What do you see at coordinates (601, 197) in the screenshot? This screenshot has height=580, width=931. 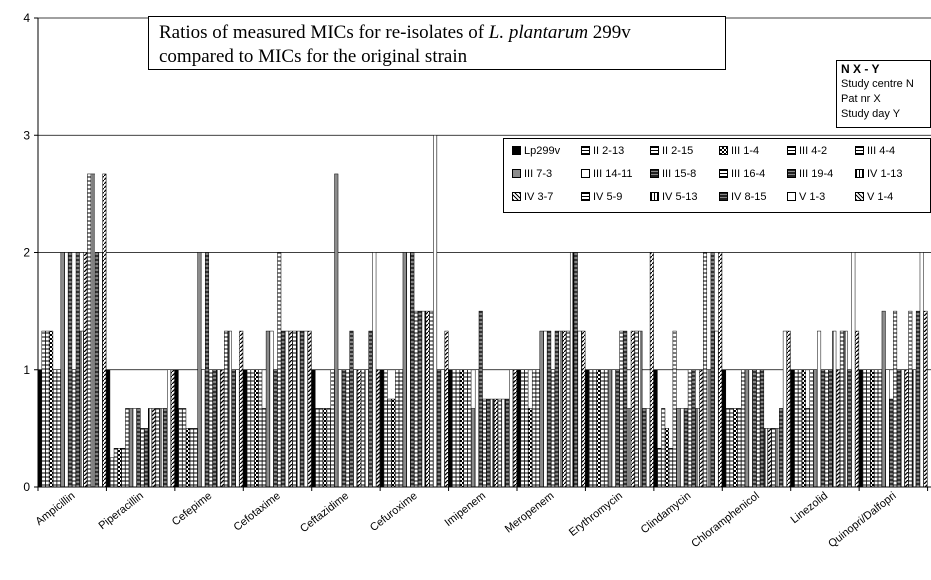 I see `legend-item: IV 5-9` at bounding box center [601, 197].